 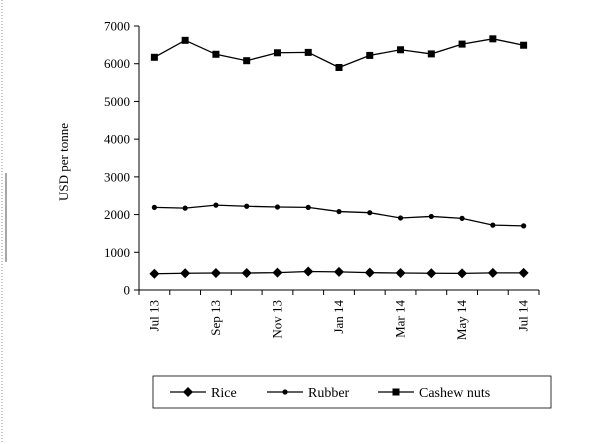 I want to click on y-tick-label: 4000, so click(x=117, y=139).